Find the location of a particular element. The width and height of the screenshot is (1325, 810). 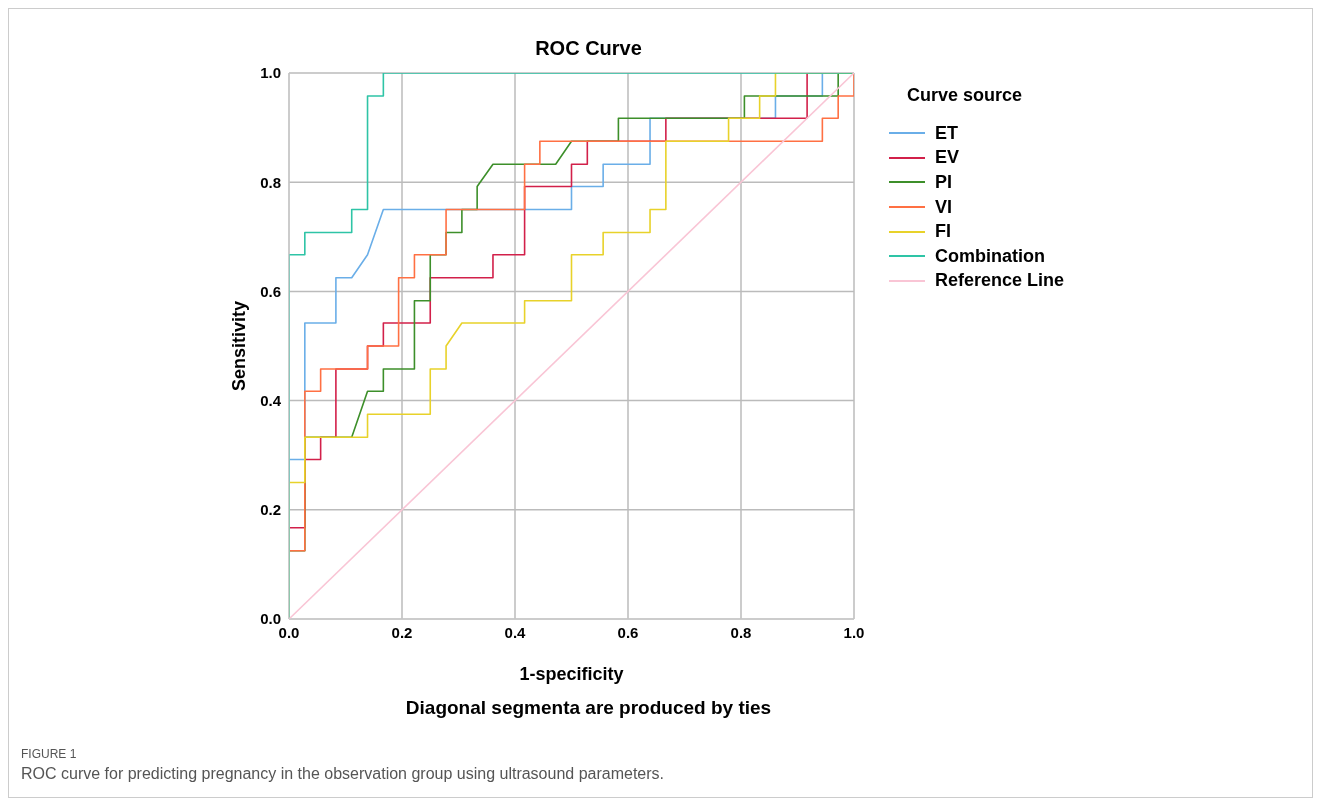

legend-title: Curve source is located at coordinates (965, 95).